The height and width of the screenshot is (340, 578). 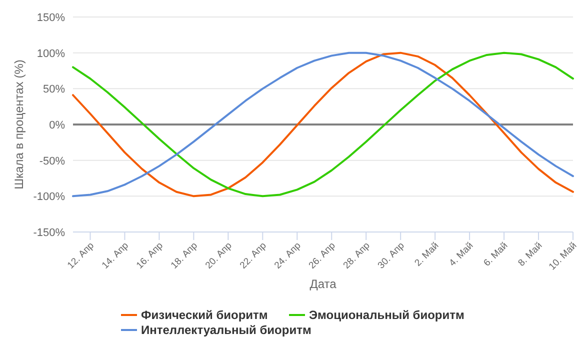 I want to click on y-tick-label: 100%, so click(x=51, y=54).